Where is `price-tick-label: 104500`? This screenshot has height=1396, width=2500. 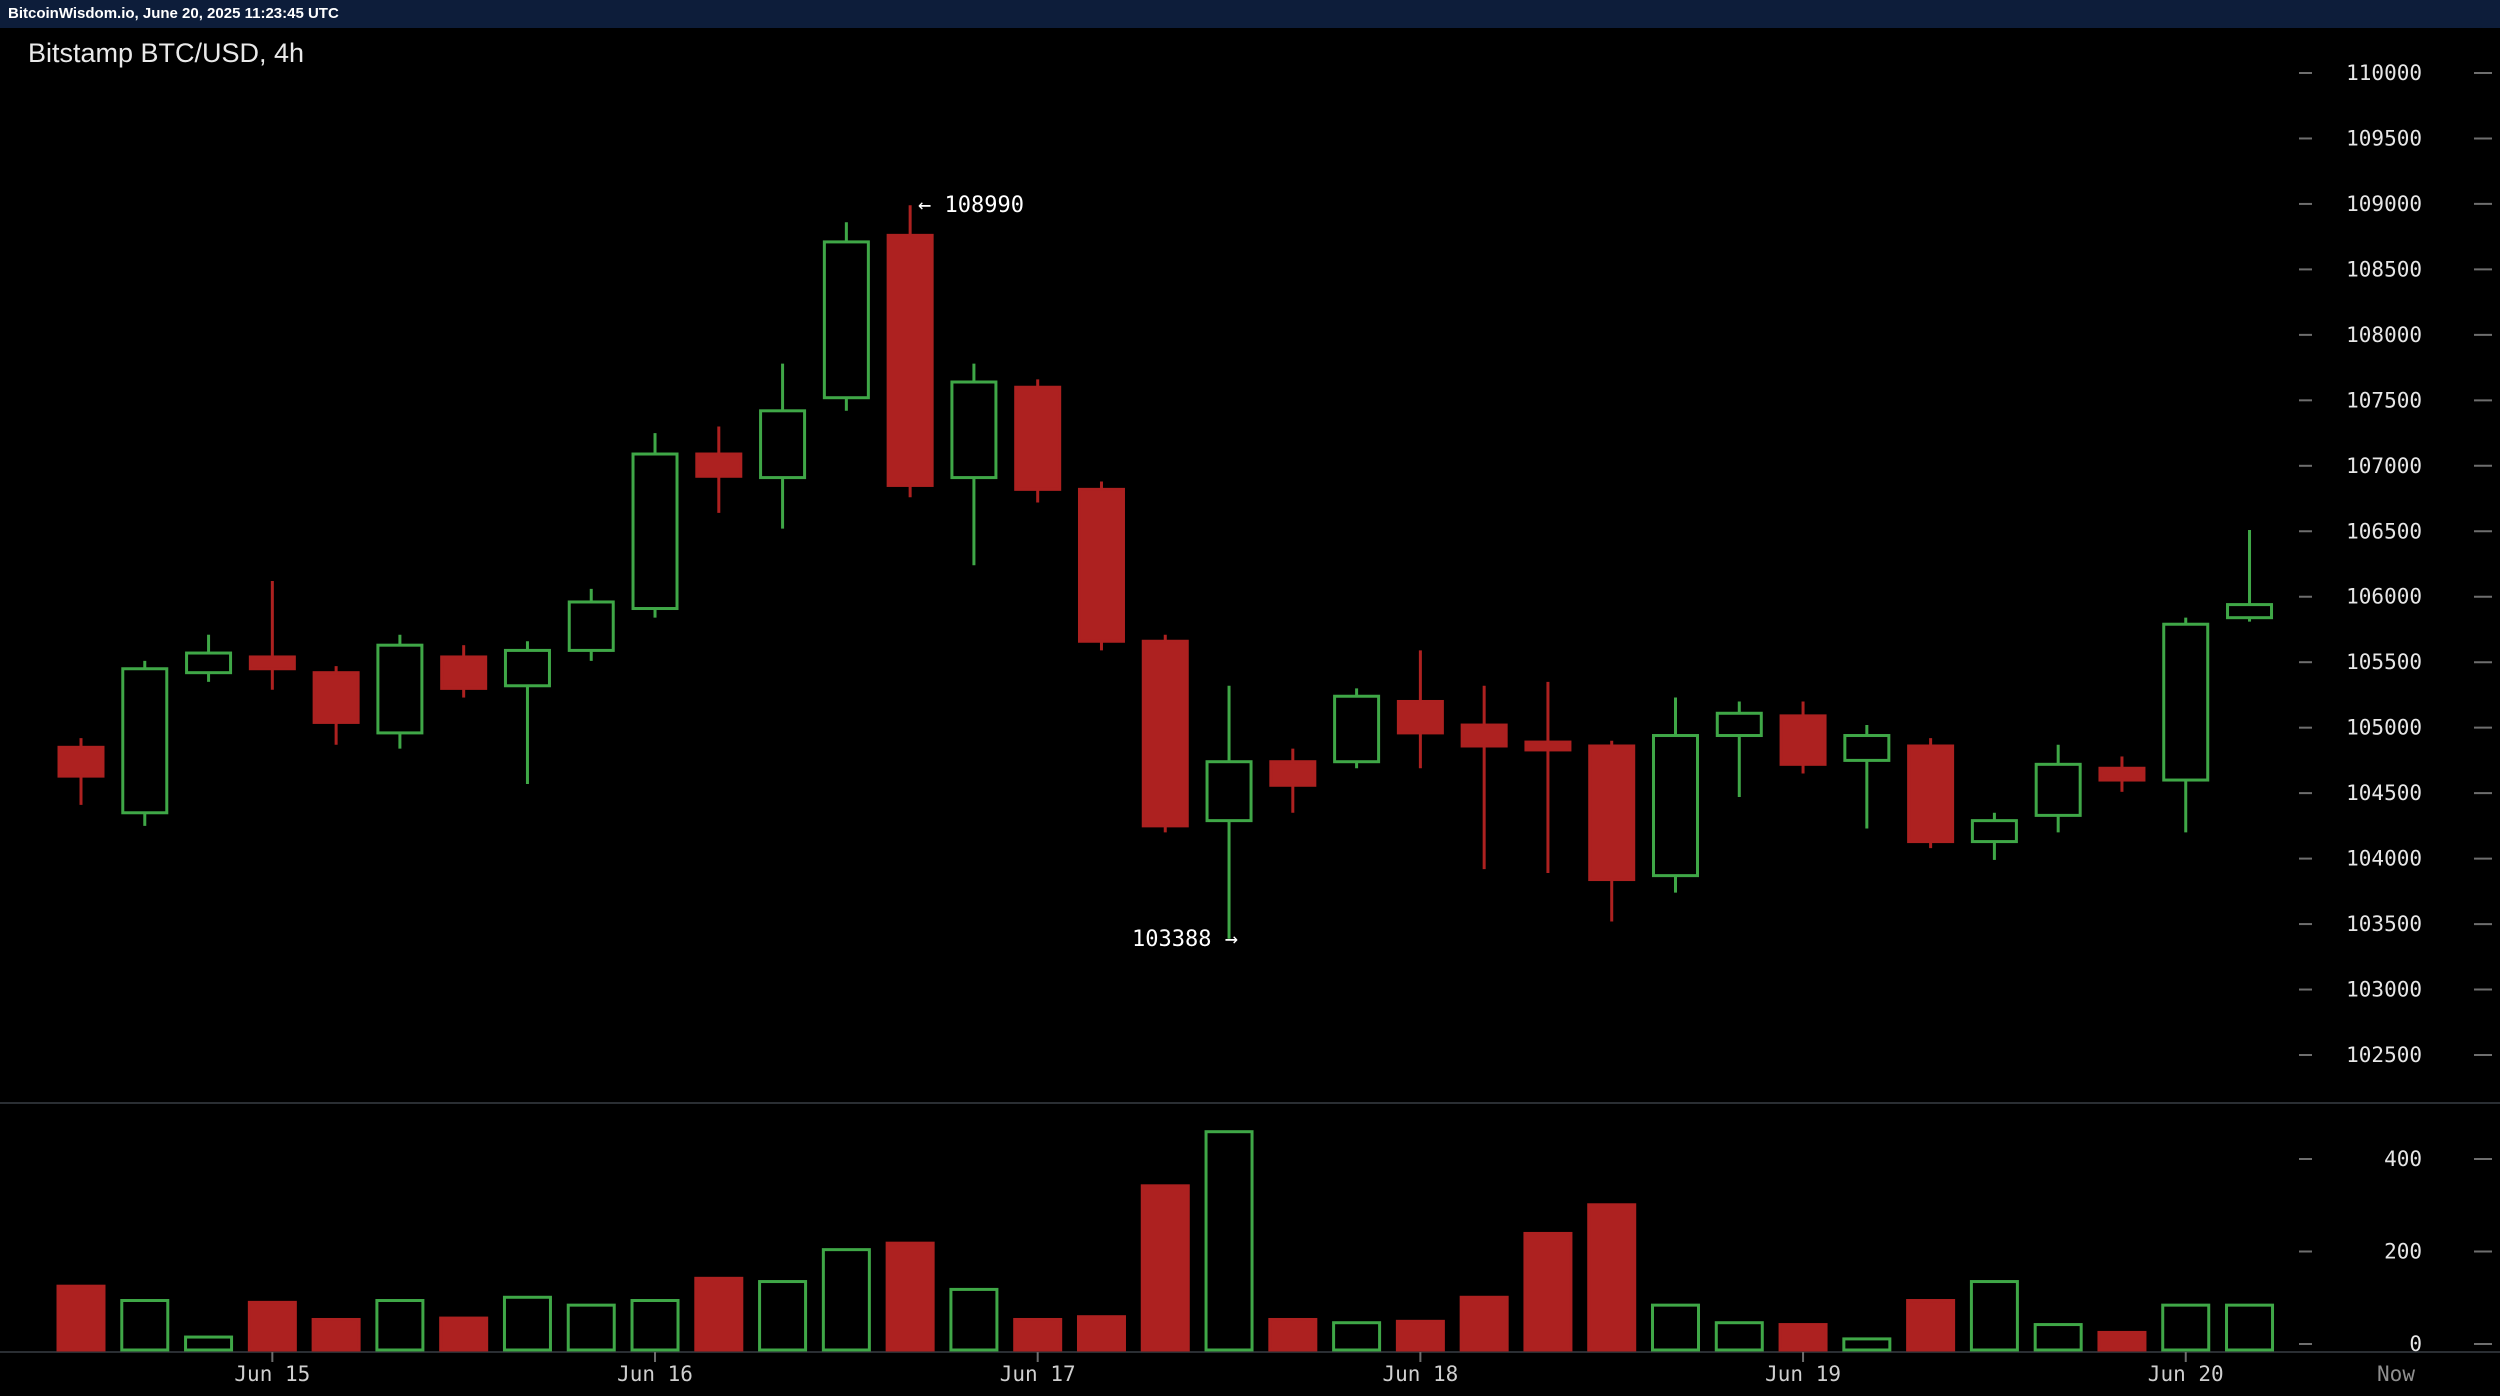
price-tick-label: 104500 is located at coordinates (2384, 793).